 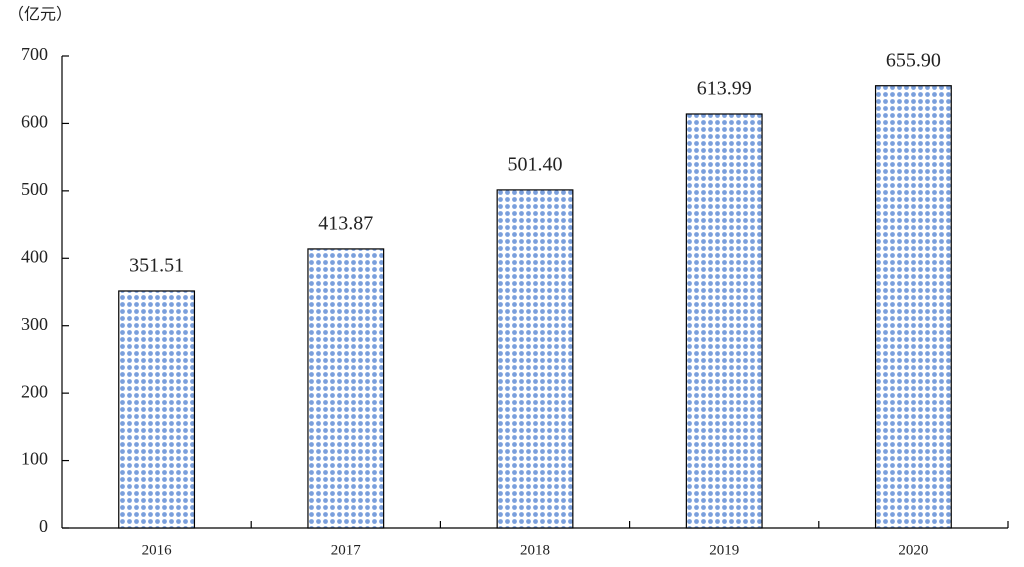 I want to click on x-tick-label: 2017, so click(x=346, y=550).